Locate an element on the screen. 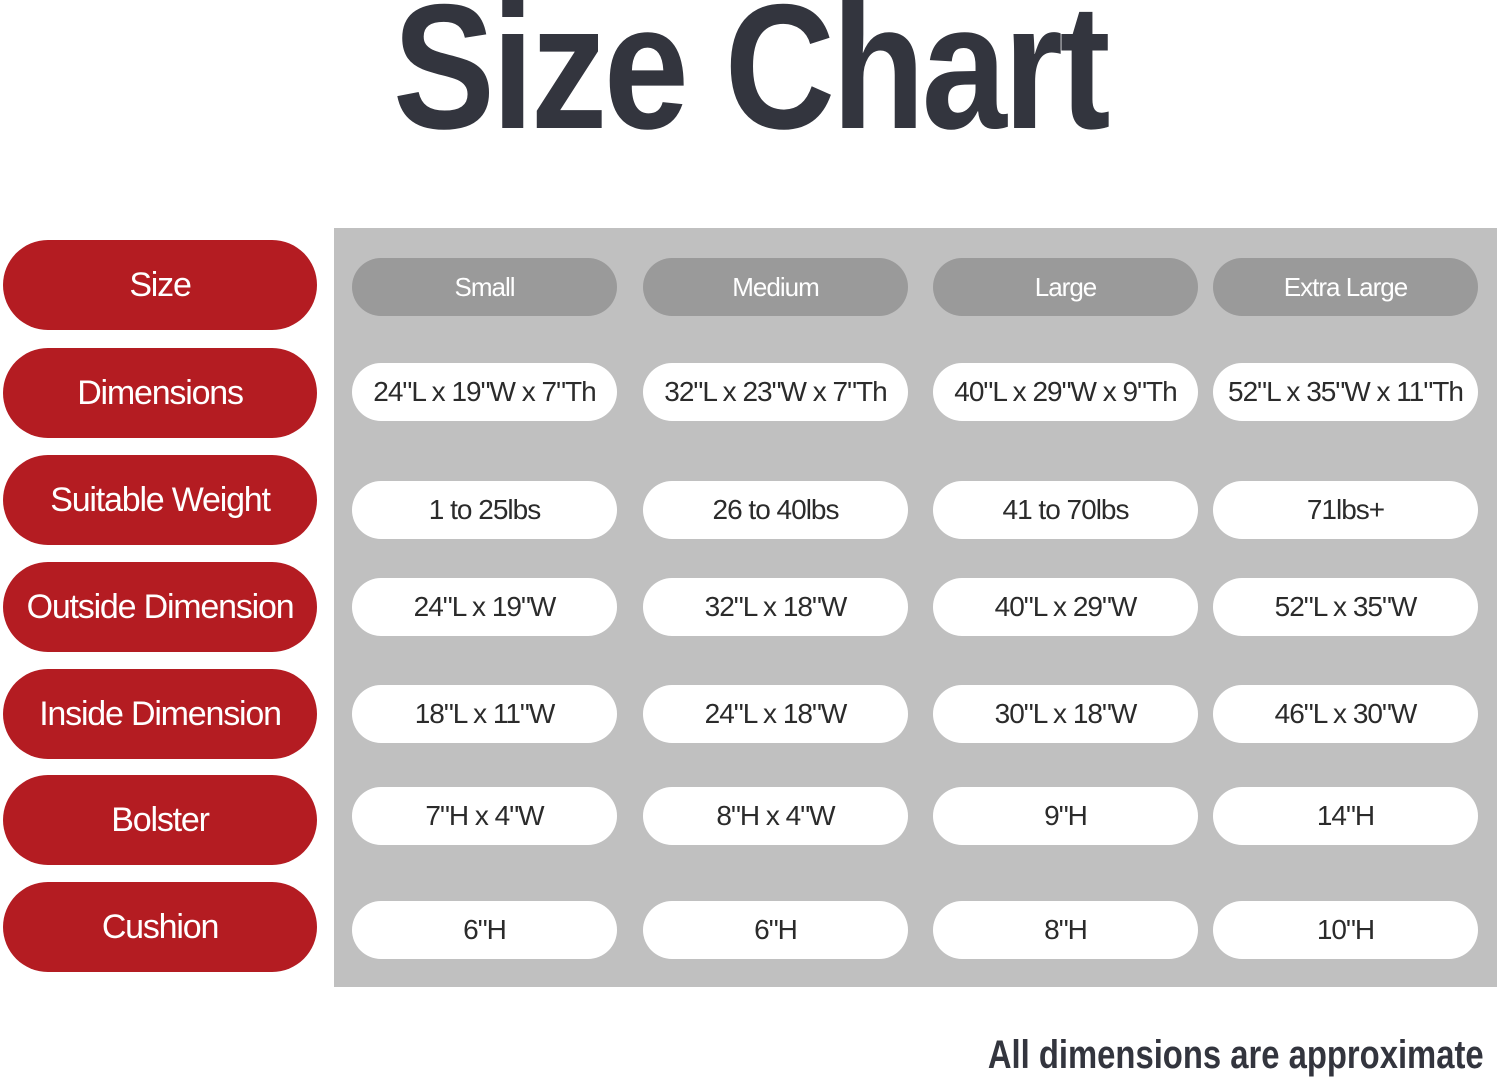  table-cell: 41 to 70lbs is located at coordinates (1065, 510).